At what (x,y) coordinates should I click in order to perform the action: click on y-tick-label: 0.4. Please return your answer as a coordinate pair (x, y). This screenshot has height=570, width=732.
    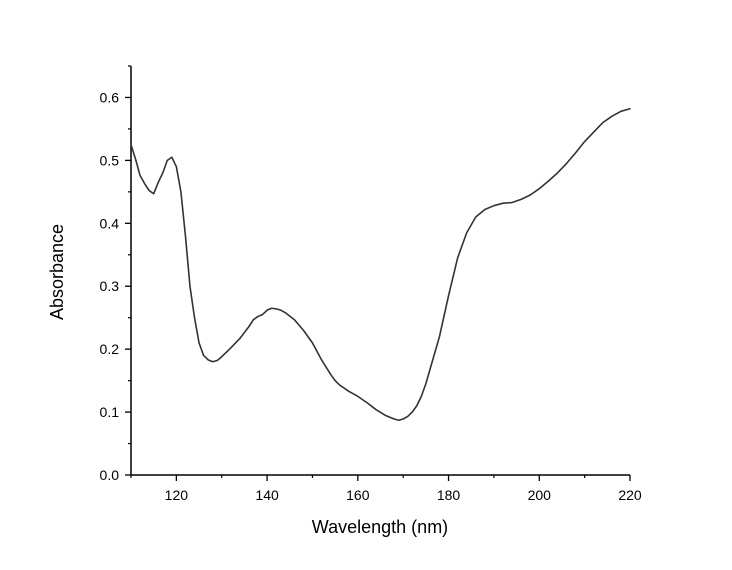
    Looking at the image, I should click on (110, 223).